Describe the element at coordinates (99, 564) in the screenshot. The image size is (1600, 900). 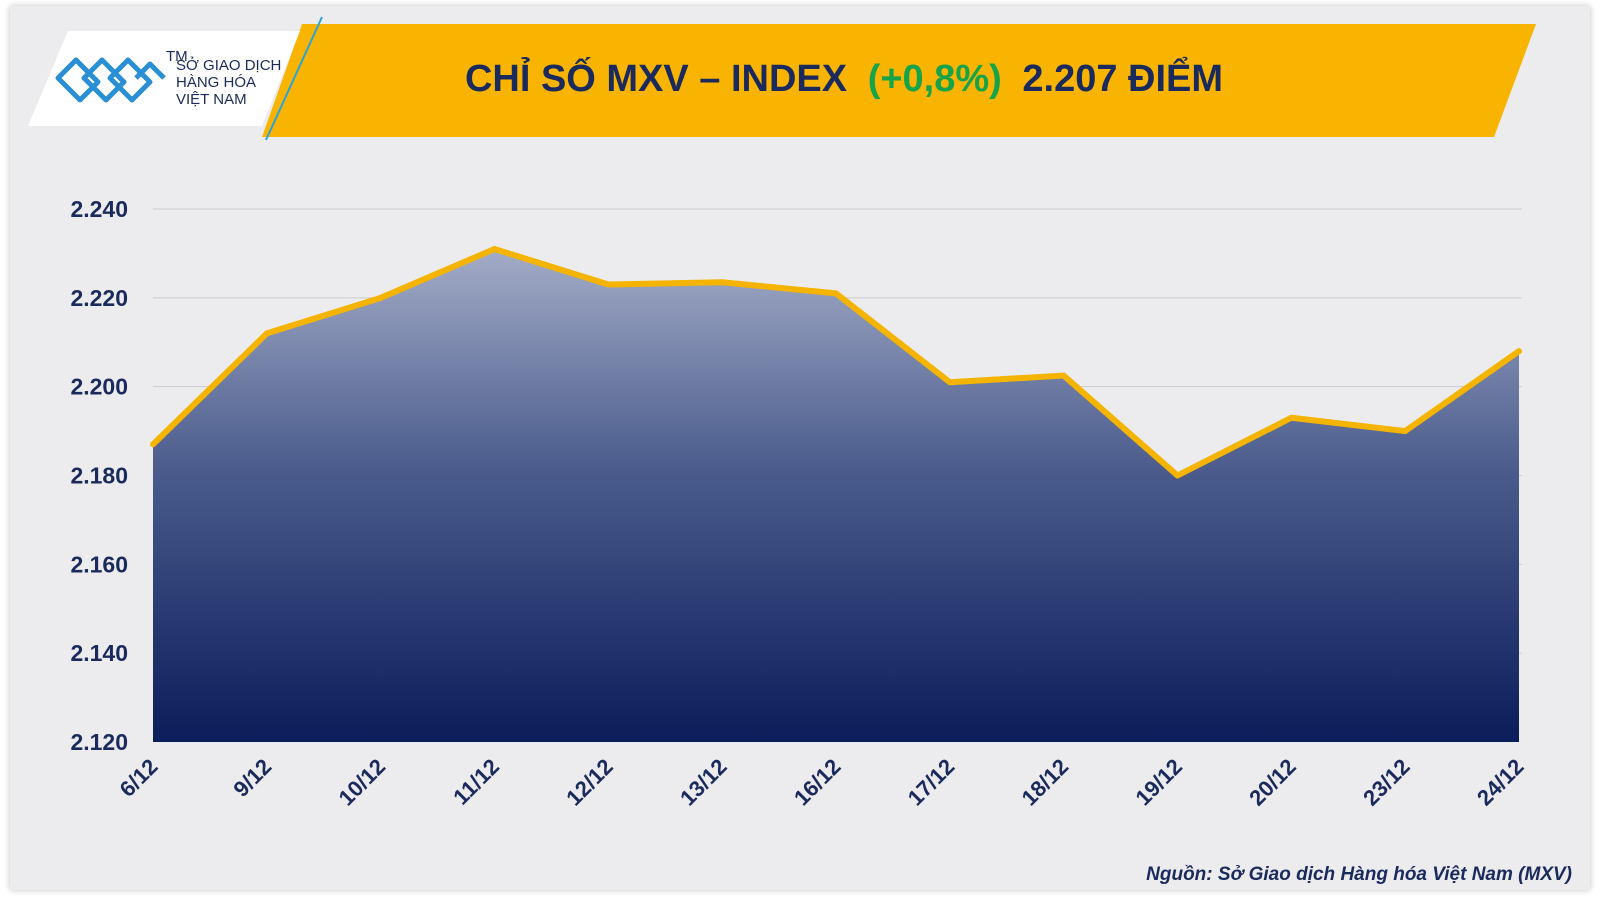
I see `y-tick-label: 2.160` at that location.